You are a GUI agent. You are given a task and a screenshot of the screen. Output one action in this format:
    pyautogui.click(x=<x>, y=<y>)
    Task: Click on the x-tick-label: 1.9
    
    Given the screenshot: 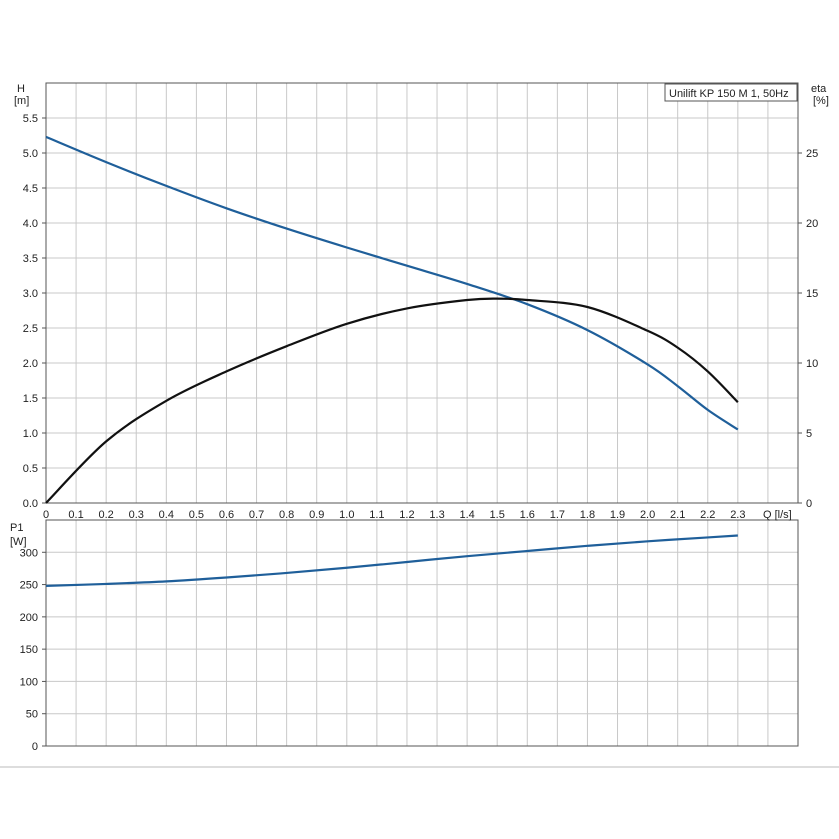 What is the action you would take?
    pyautogui.click(x=617, y=515)
    